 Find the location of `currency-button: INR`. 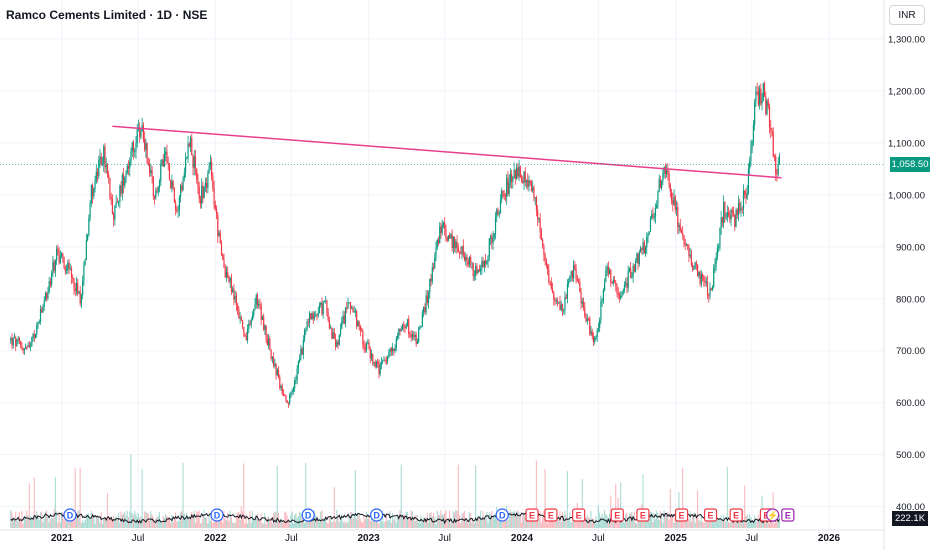

currency-button: INR is located at coordinates (907, 15).